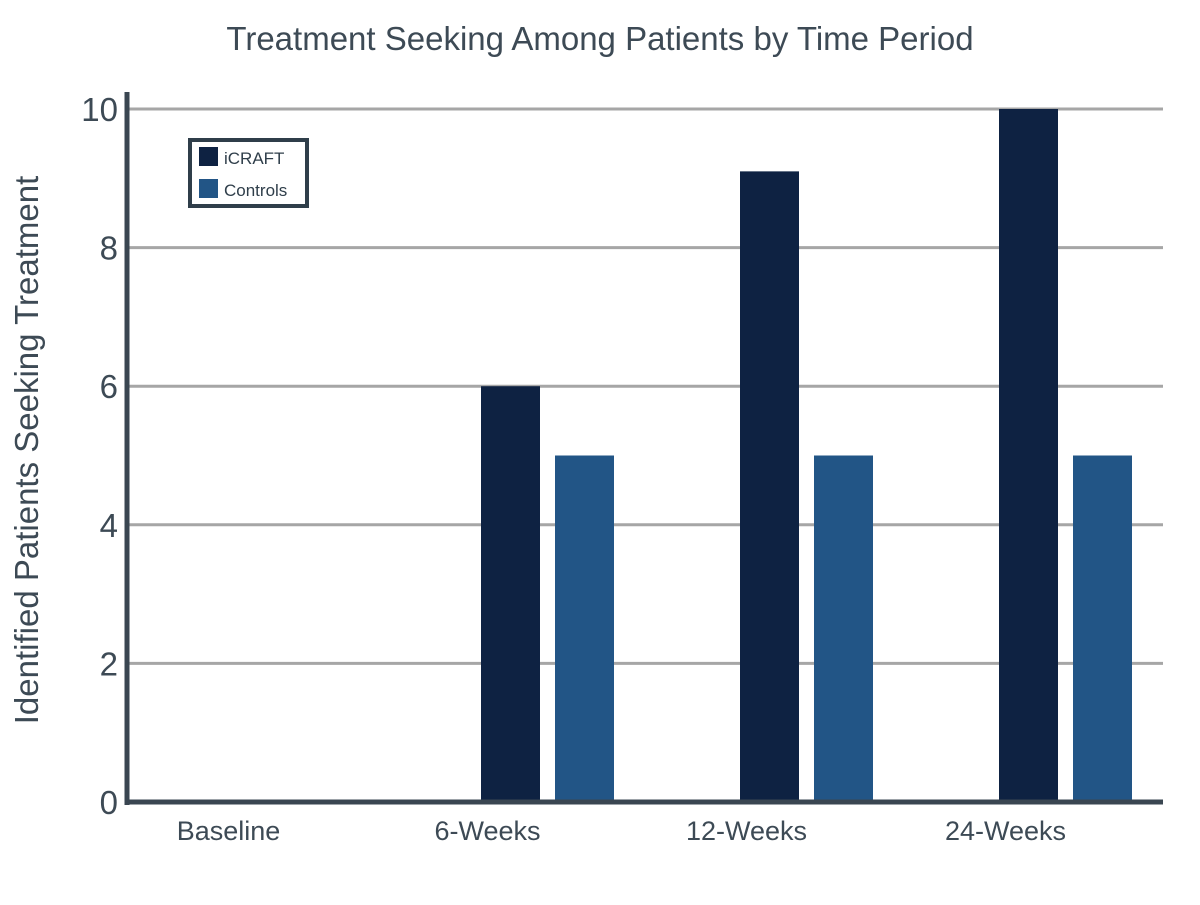 This screenshot has height=905, width=1200. What do you see at coordinates (584, 628) in the screenshot?
I see `bar-controls-6-weeks` at bounding box center [584, 628].